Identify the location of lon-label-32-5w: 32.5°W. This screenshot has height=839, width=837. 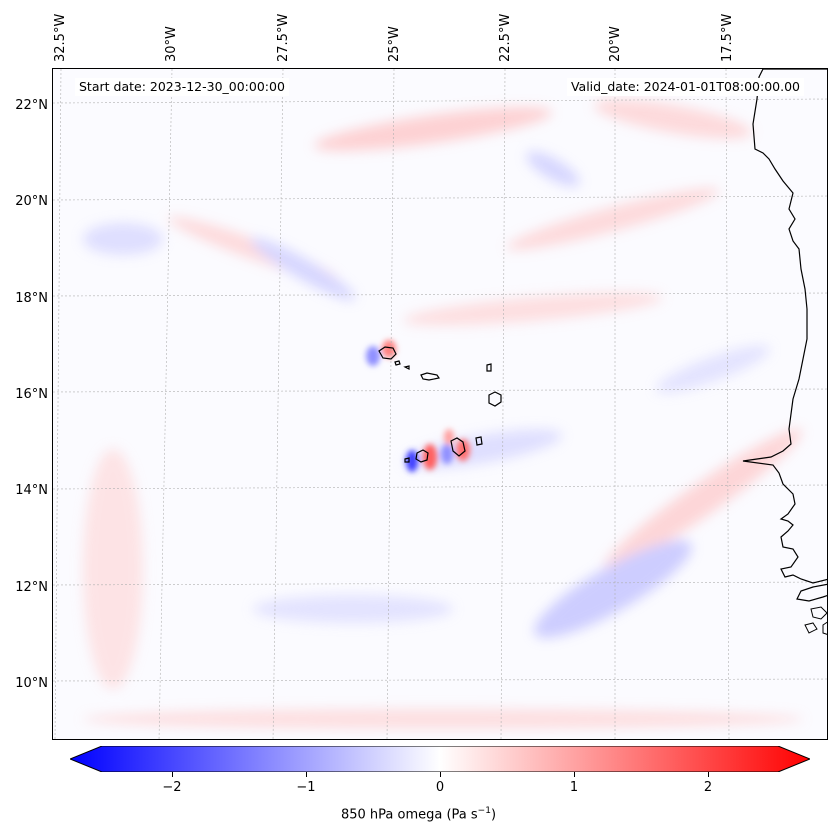
(60, 37).